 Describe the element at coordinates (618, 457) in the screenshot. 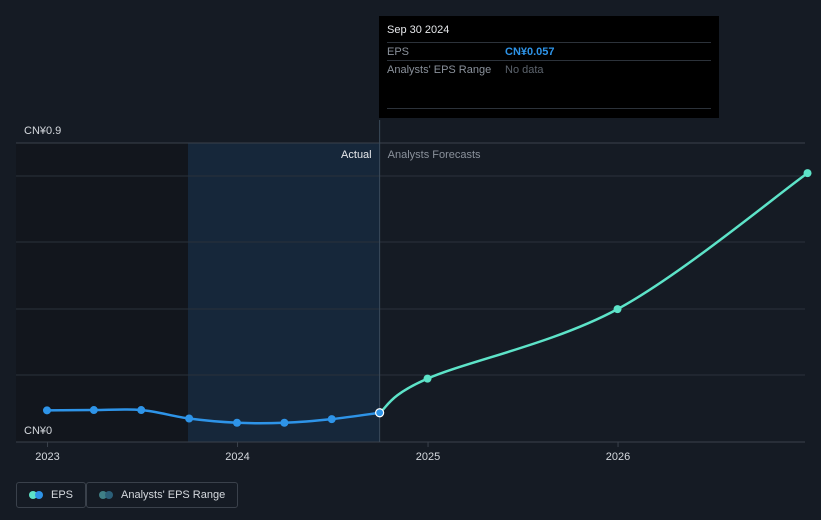

I see `x-tick-label: 2026` at that location.